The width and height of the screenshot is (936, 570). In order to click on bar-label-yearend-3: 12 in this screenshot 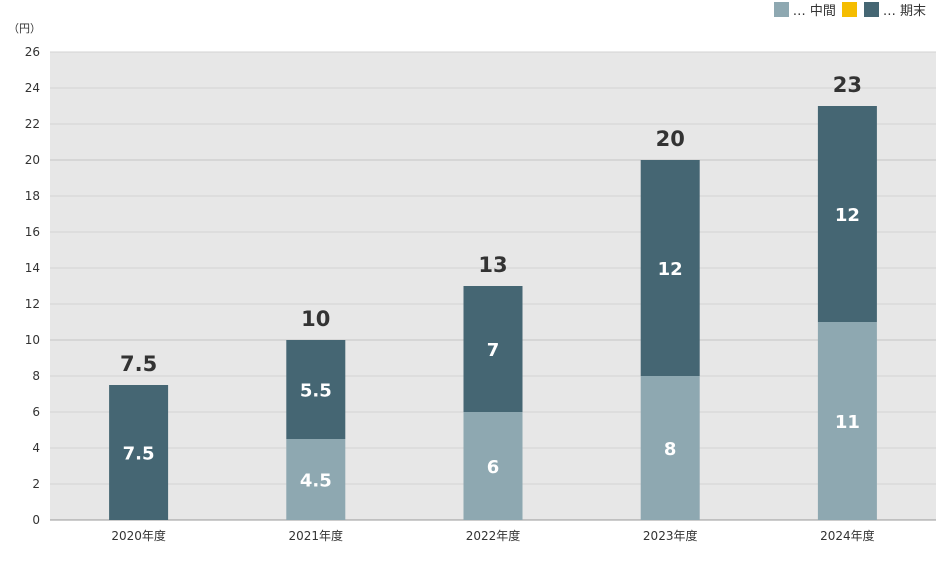, I will do `click(670, 269)`.